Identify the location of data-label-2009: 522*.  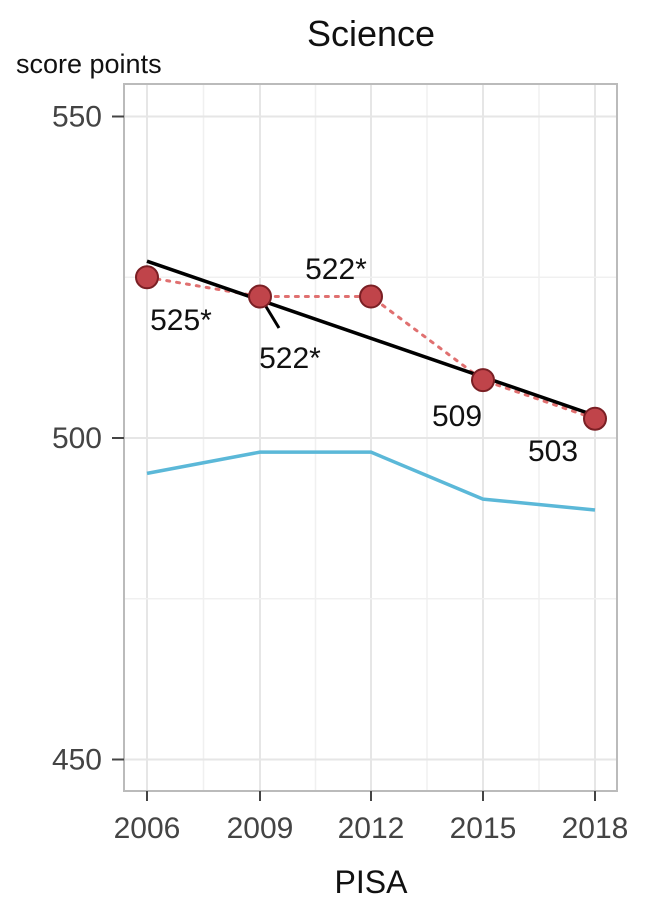
(290, 358).